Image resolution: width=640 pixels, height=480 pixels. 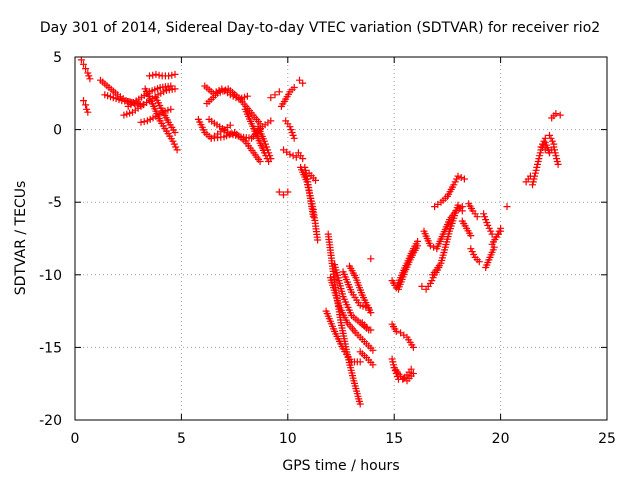 I want to click on x-tick-label: 25, so click(x=607, y=439).